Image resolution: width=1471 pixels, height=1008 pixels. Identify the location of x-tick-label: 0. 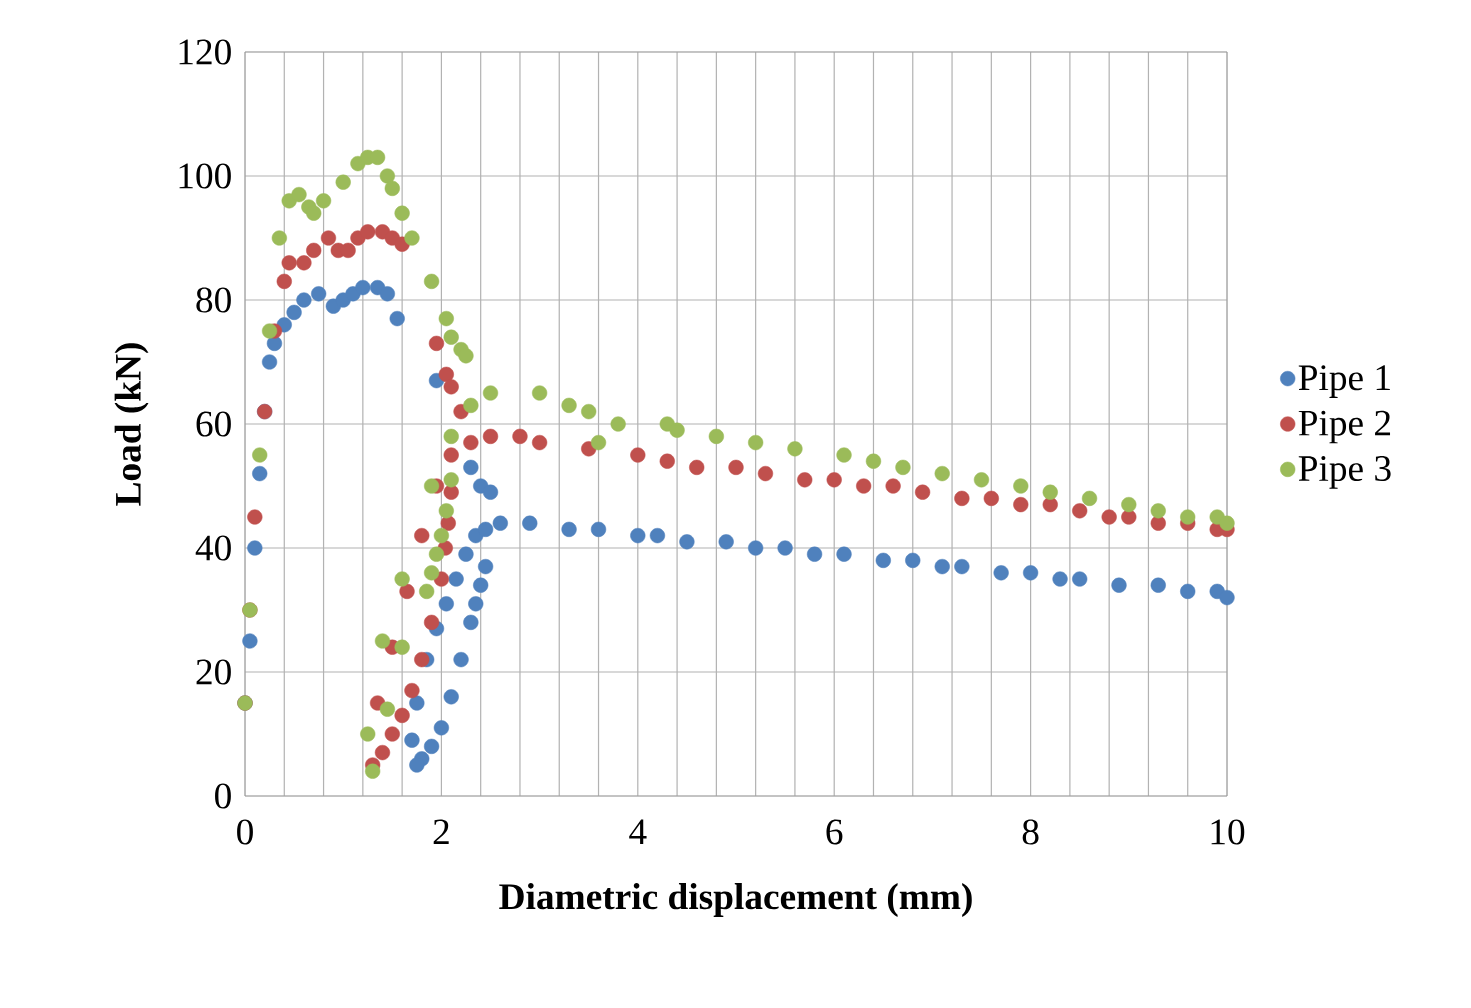
(245, 832).